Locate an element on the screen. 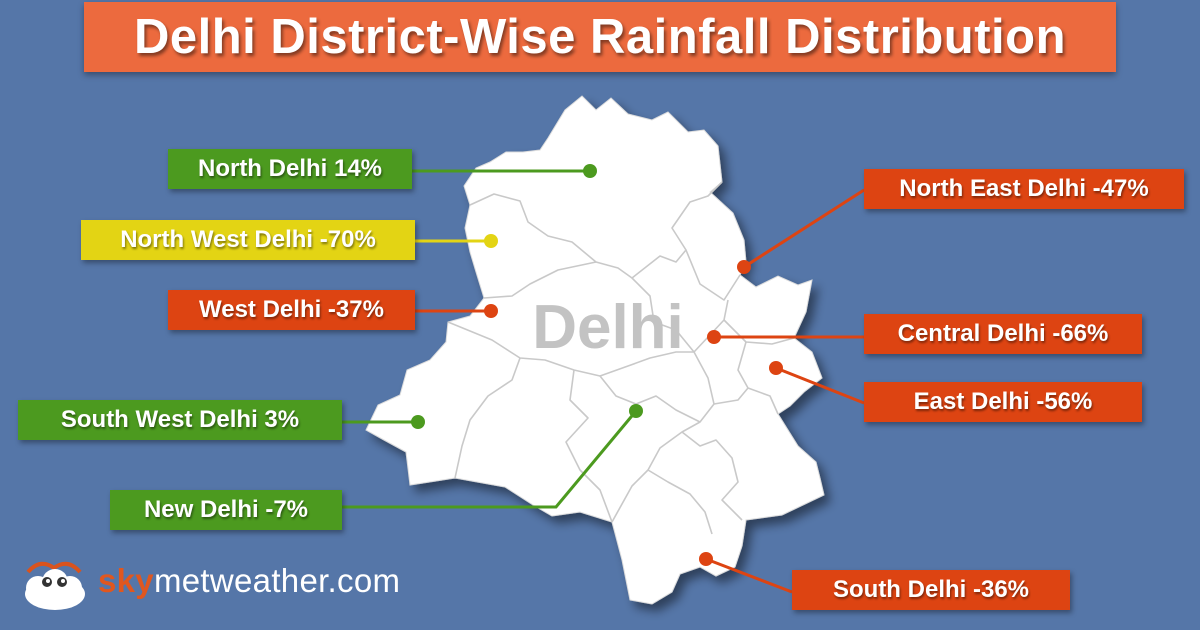 This screenshot has height=630, width=1200. district-label-south-west: South West Delhi 3% is located at coordinates (180, 420).